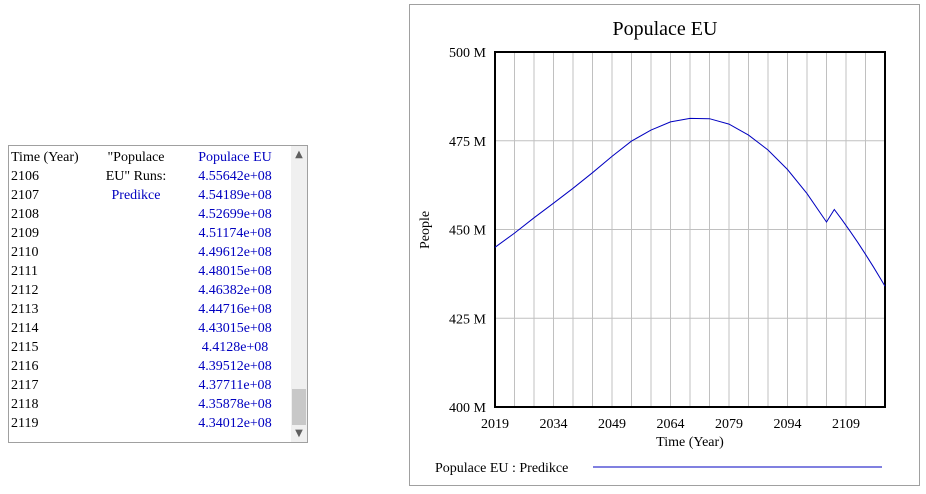 The image size is (926, 494). Describe the element at coordinates (495, 424) in the screenshot. I see `x-tick-label: 2019` at that location.